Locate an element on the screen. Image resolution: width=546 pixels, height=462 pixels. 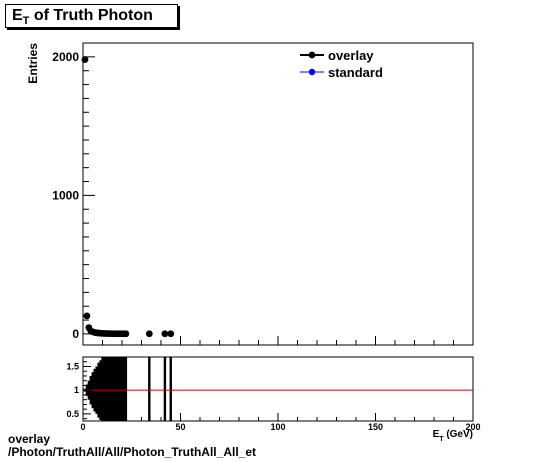
y-axis-label: Entries is located at coordinates (33, 63).